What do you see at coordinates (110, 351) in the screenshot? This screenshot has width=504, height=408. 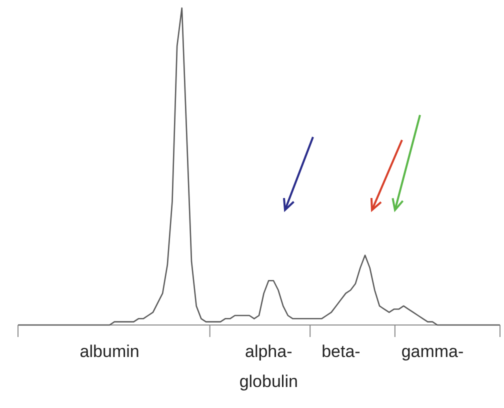 I see `x-tick-label: albumin` at bounding box center [110, 351].